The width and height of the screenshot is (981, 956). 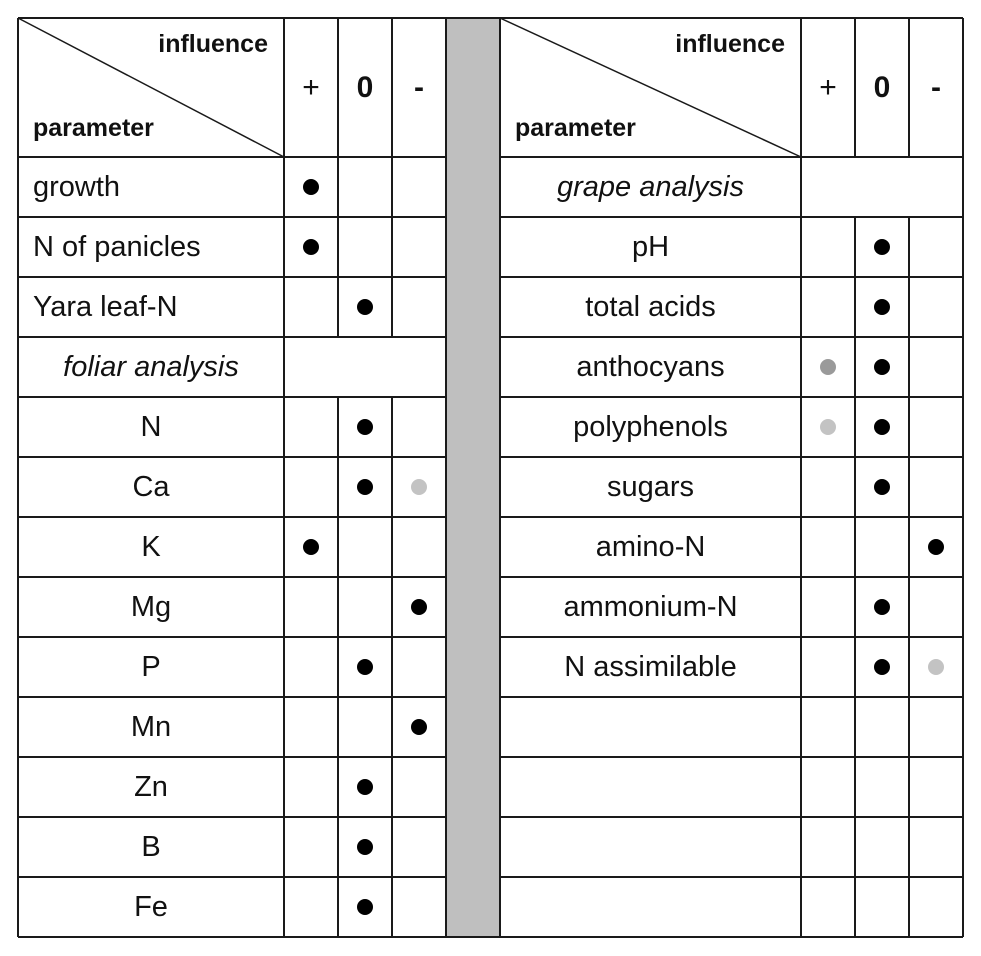 What do you see at coordinates (650, 87) in the screenshot?
I see `right-header-diagonal` at bounding box center [650, 87].